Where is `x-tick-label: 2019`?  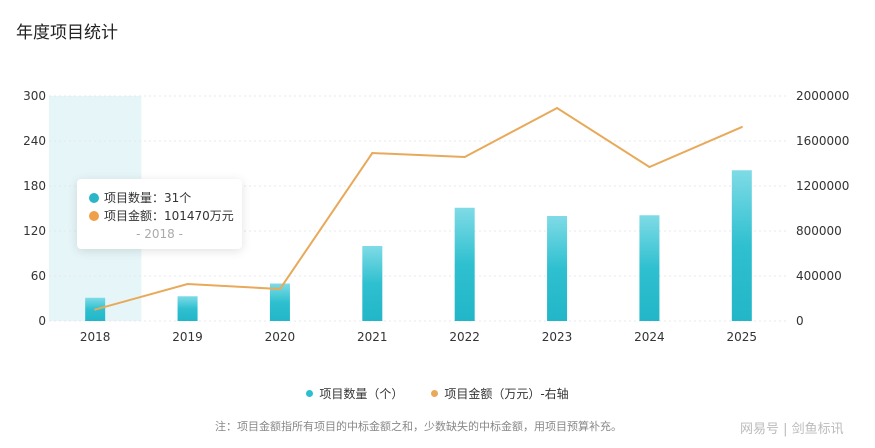 x-tick-label: 2019 is located at coordinates (187, 337).